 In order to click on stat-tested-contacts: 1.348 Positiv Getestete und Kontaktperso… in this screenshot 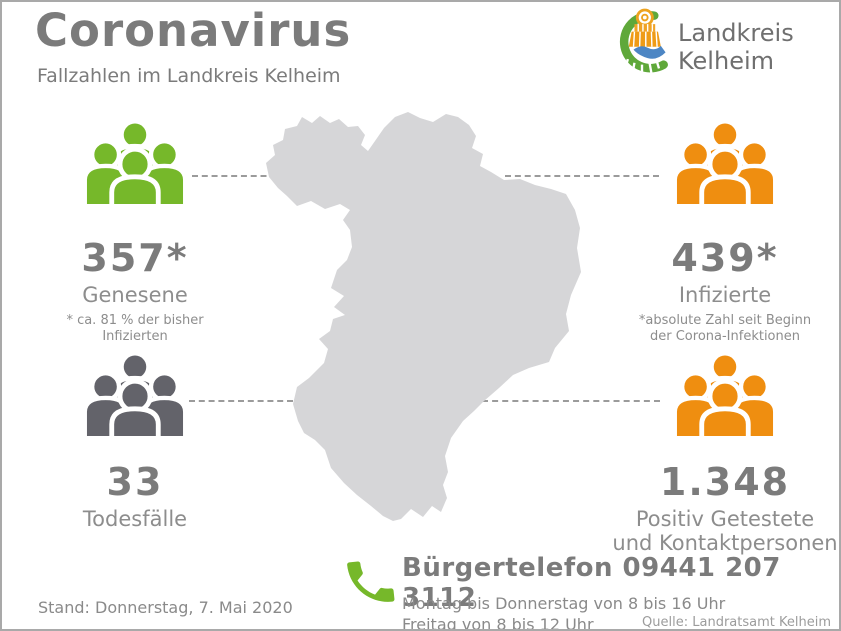, I will do `click(722, 450)`.